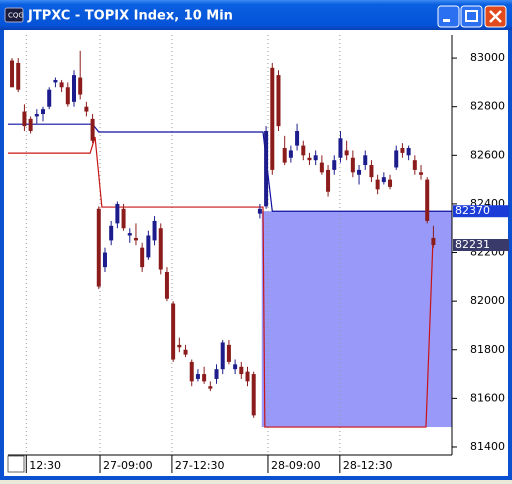 This screenshot has height=484, width=512. What do you see at coordinates (128, 465) in the screenshot?
I see `x-tick-label: 27-09:00` at bounding box center [128, 465].